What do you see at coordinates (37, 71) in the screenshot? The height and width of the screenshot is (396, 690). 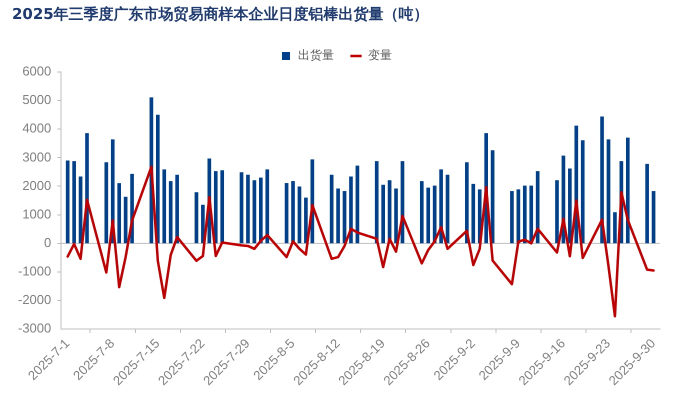 I see `y-tick-label: 6000` at bounding box center [37, 71].